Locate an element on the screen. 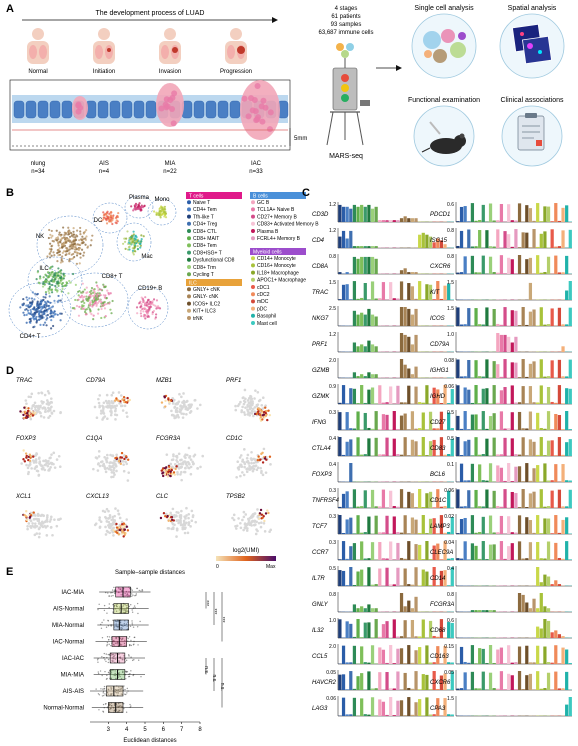  feature-gene-label: XCL1 is located at coordinates (23, 497).